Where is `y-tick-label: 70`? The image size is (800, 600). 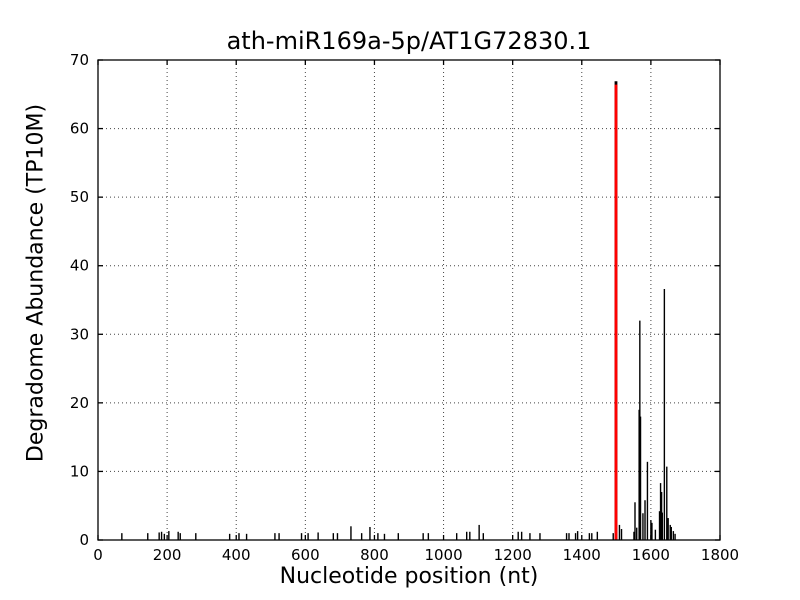
y-tick-label: 70 is located at coordinates (79, 60).